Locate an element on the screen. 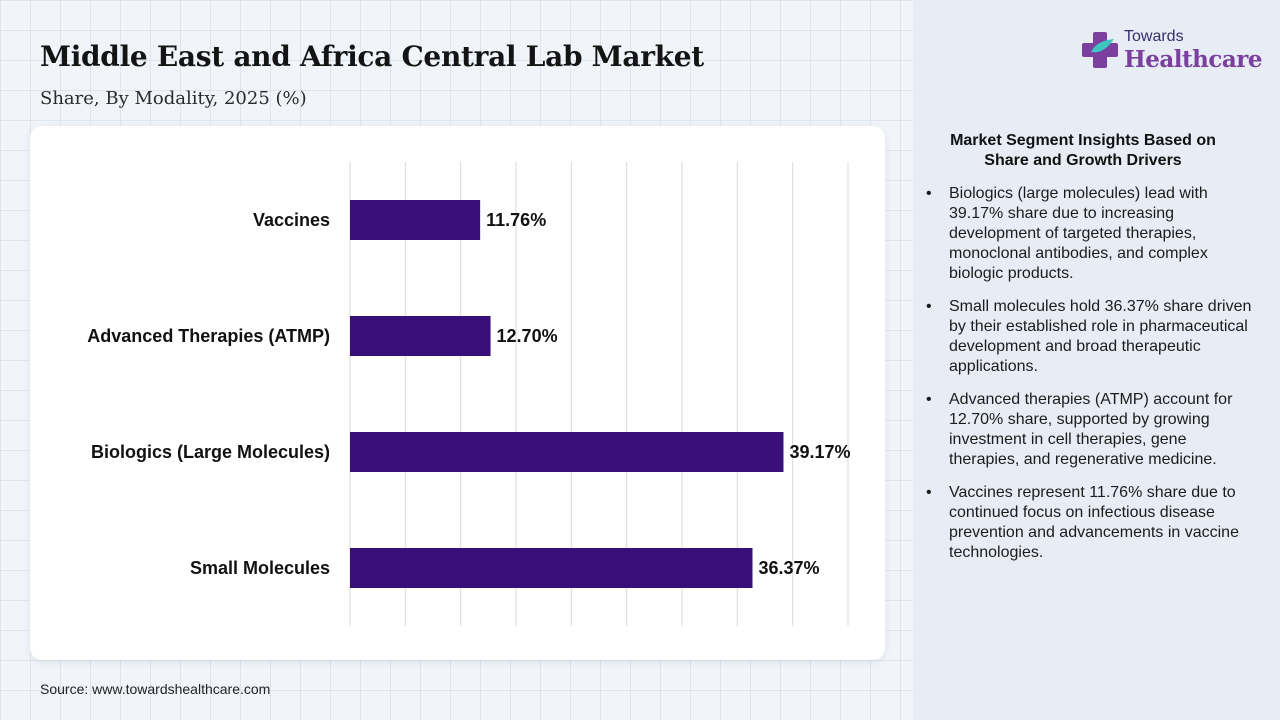 The height and width of the screenshot is (720, 1280). value-label: 12.70% is located at coordinates (527, 336).